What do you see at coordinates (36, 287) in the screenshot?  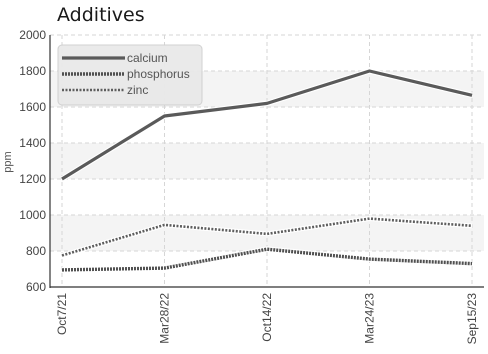 I see `y-tick-label: 600` at bounding box center [36, 287].